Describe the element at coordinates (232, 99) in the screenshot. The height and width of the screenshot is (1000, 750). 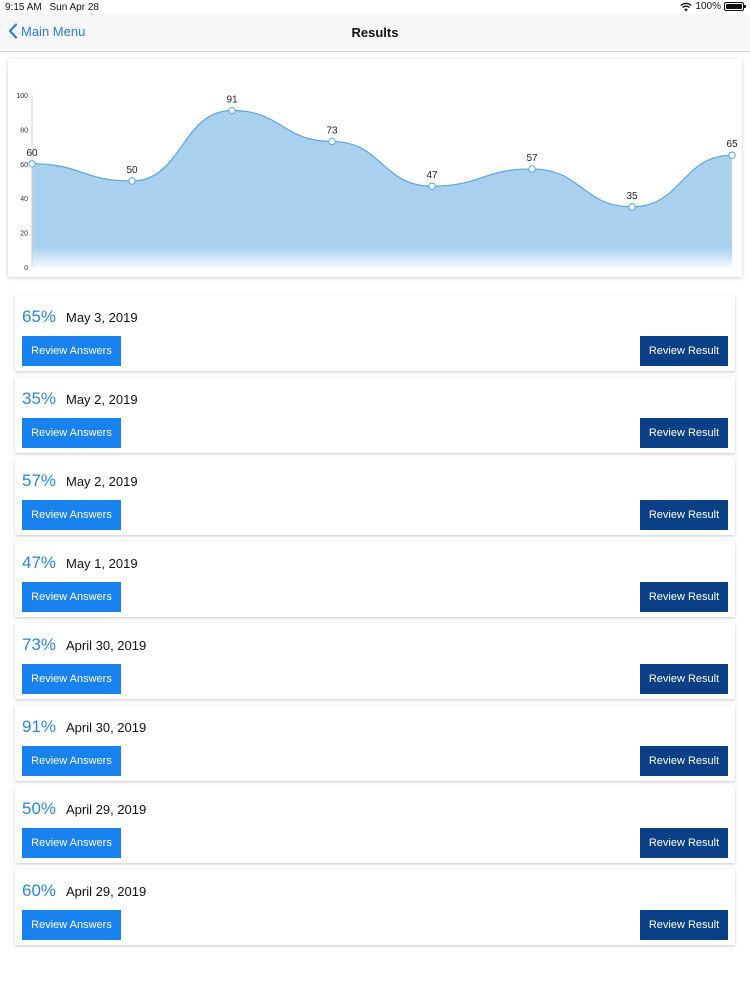
I see `data-label: 91` at that location.